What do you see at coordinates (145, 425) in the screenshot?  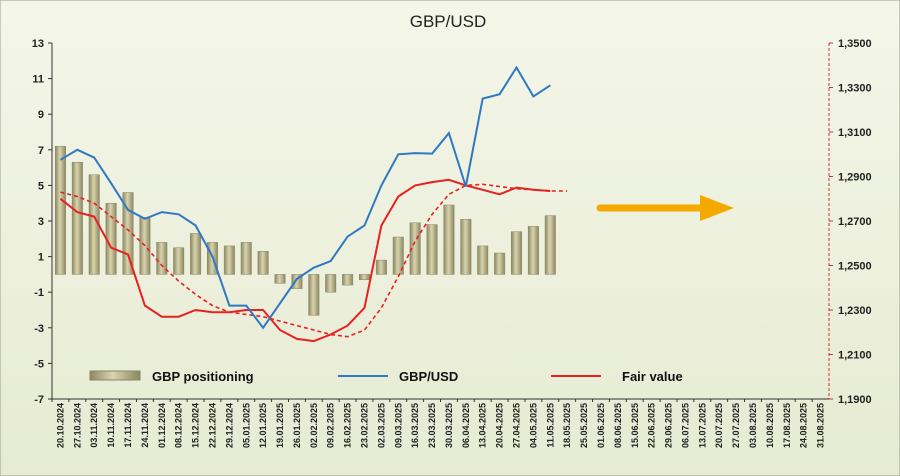 I see `x-tick-label: 24.11.2024` at bounding box center [145, 425].